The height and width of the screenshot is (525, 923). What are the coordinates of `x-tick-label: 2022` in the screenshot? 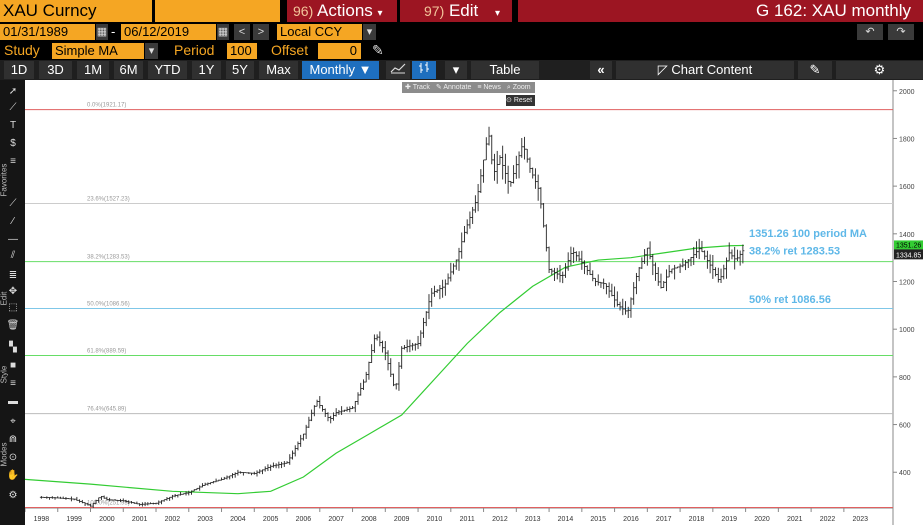 It's located at (828, 519).